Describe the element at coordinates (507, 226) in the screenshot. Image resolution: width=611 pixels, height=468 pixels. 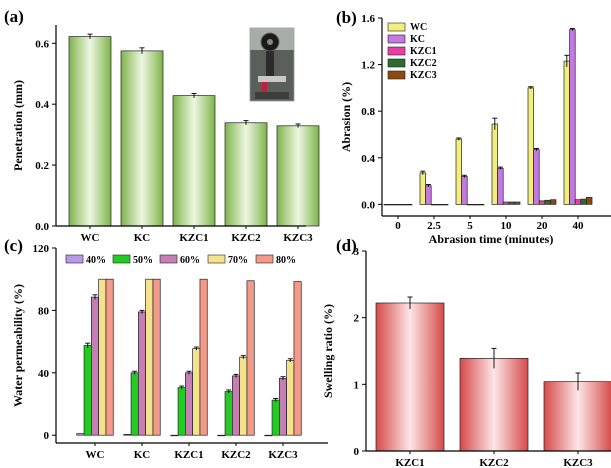
I see `x-tick-label: 10` at that location.